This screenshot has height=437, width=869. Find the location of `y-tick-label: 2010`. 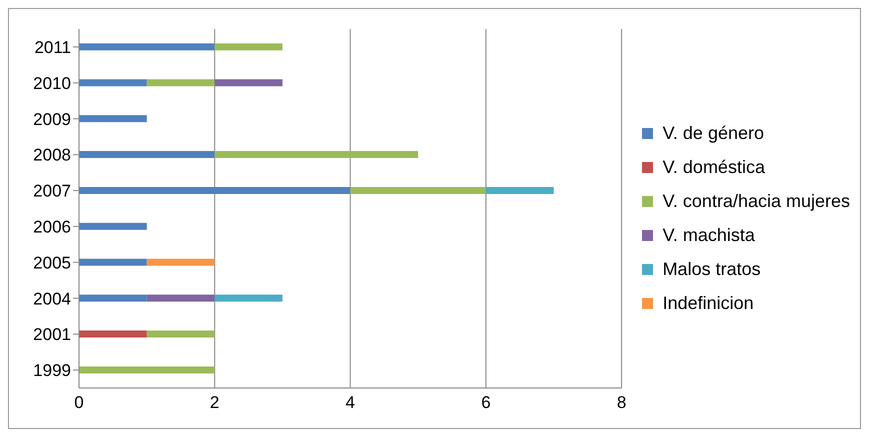

y-tick-label: 2010 is located at coordinates (52, 83).